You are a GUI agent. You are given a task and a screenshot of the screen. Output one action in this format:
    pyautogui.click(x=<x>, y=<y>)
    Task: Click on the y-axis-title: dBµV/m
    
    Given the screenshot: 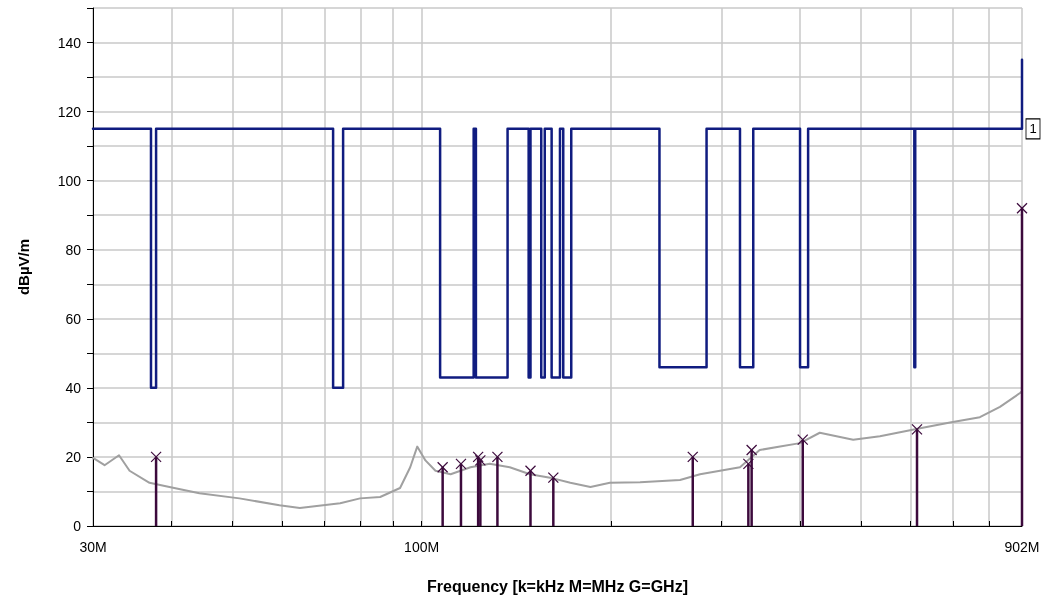 What is the action you would take?
    pyautogui.click(x=23, y=267)
    